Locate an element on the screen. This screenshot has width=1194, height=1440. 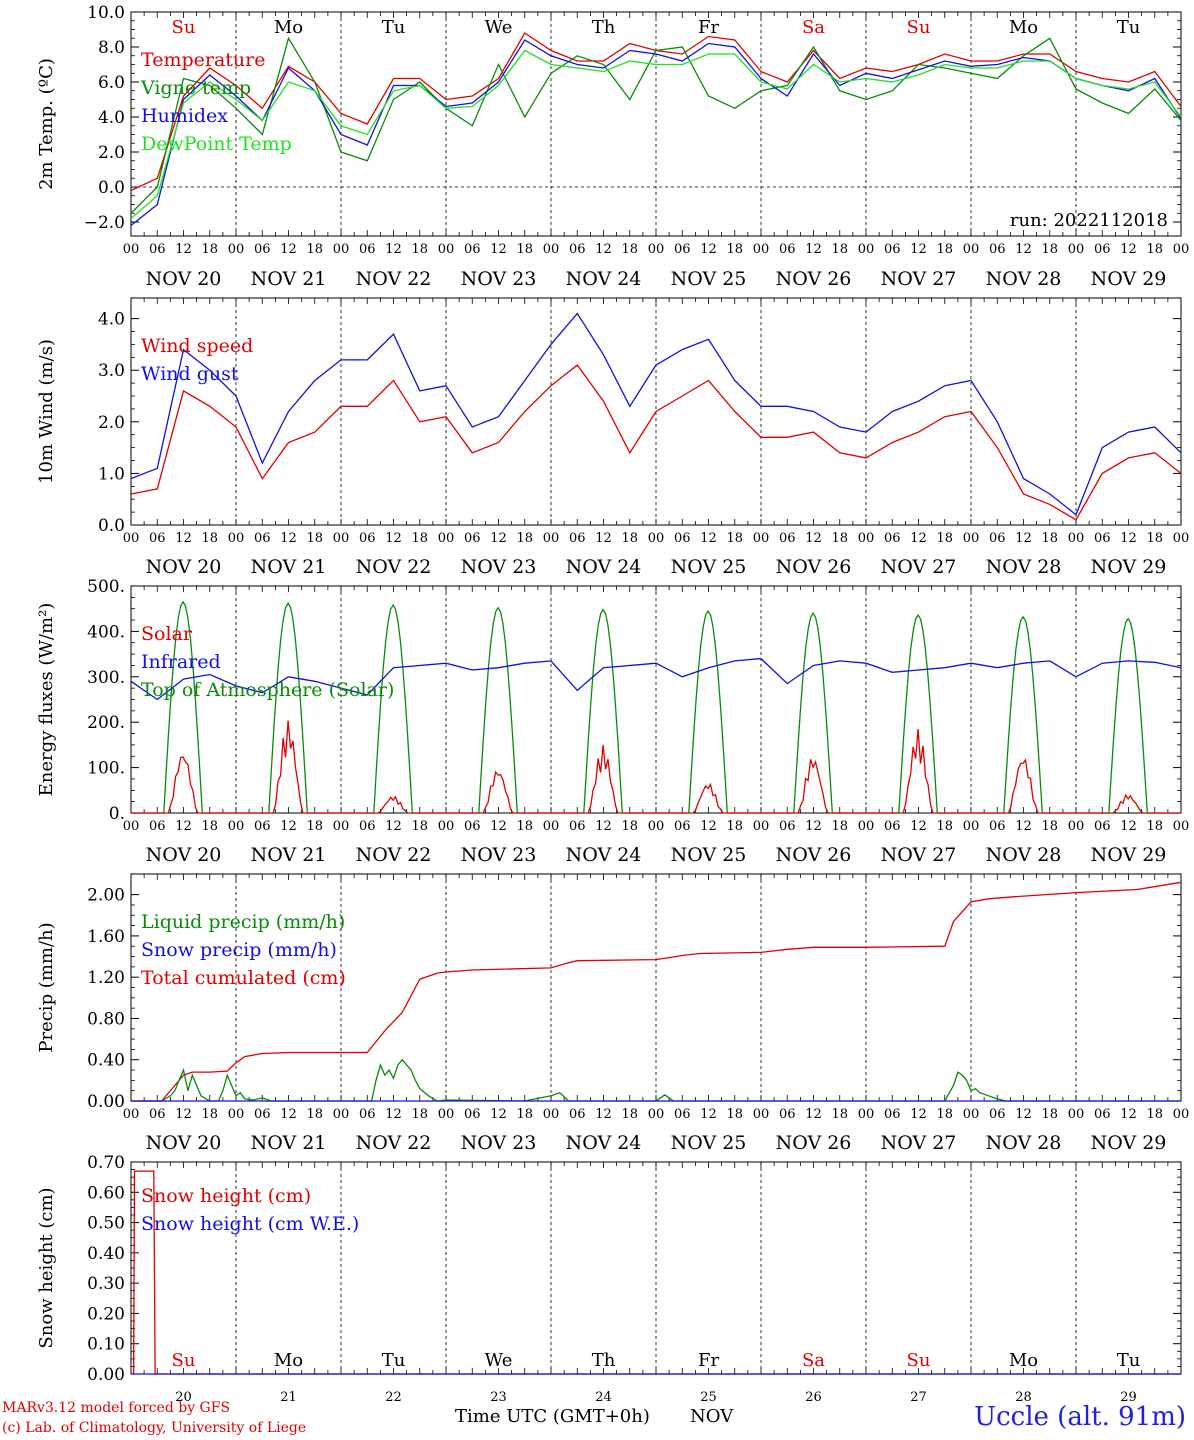
y-tick-label: 0.70 is located at coordinates (106, 1163).